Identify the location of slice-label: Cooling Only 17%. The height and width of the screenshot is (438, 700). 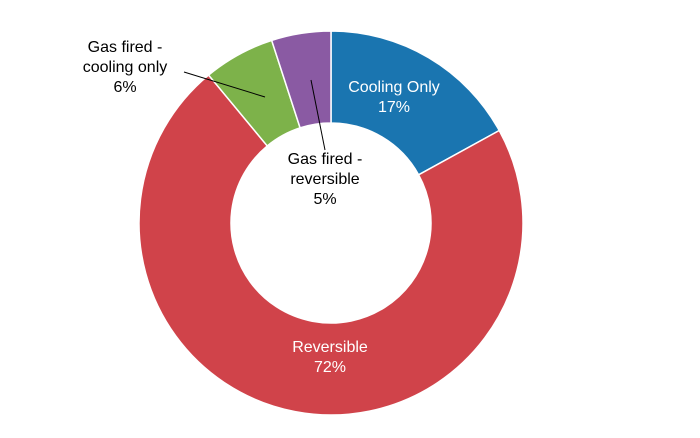
(394, 98).